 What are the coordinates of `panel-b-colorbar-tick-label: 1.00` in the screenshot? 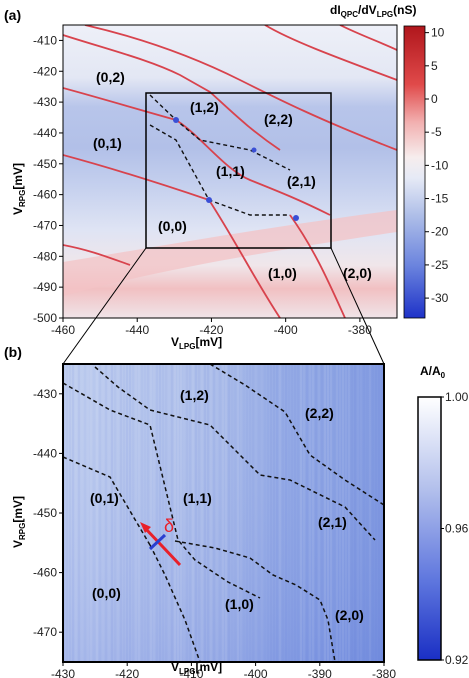 It's located at (457, 397).